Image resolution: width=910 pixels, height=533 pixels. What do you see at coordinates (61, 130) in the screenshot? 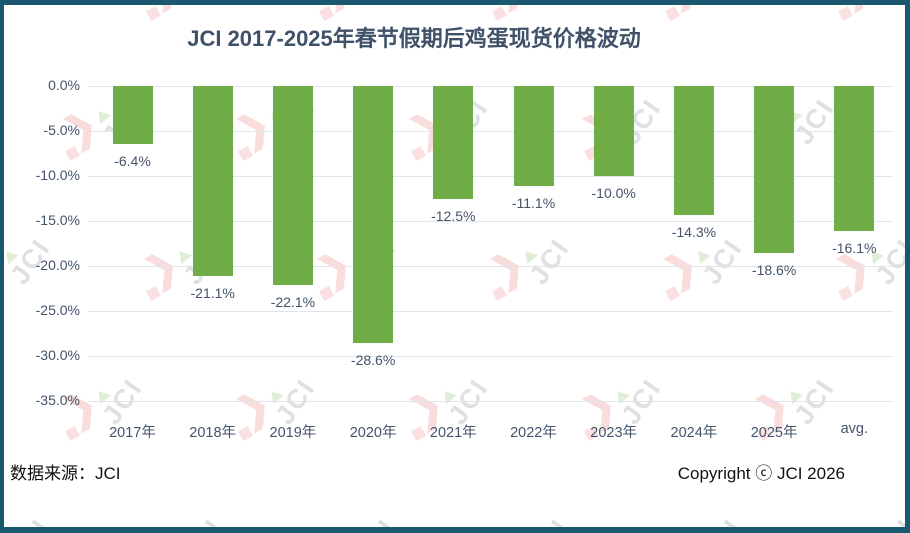
I see `y-tick-label: -5.0%` at bounding box center [61, 130].